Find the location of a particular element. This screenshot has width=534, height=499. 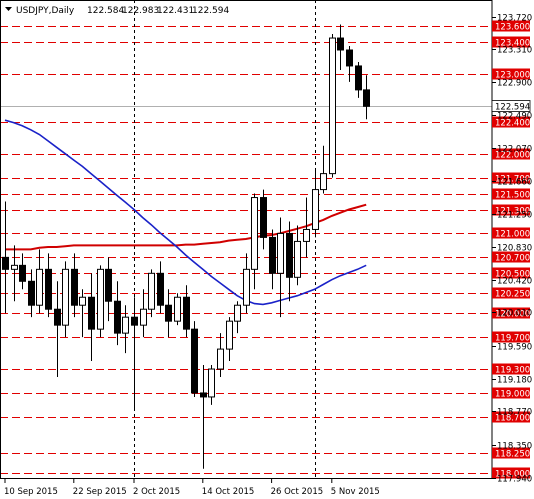

symbol-timeframe-label: USDJPY,Daily is located at coordinates (45, 11).